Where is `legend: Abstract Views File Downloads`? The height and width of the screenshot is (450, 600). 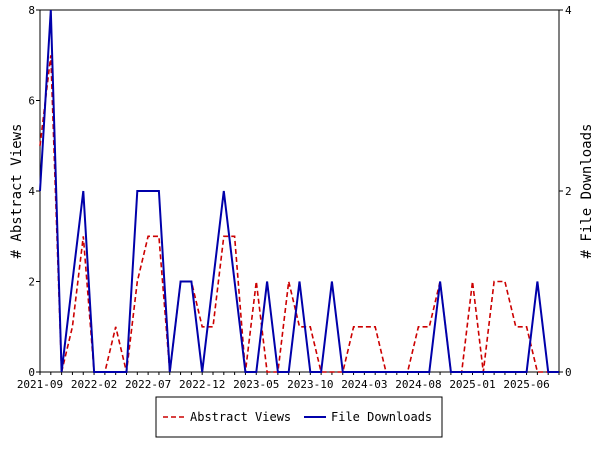 legend: Abstract Views File Downloads is located at coordinates (299, 417).